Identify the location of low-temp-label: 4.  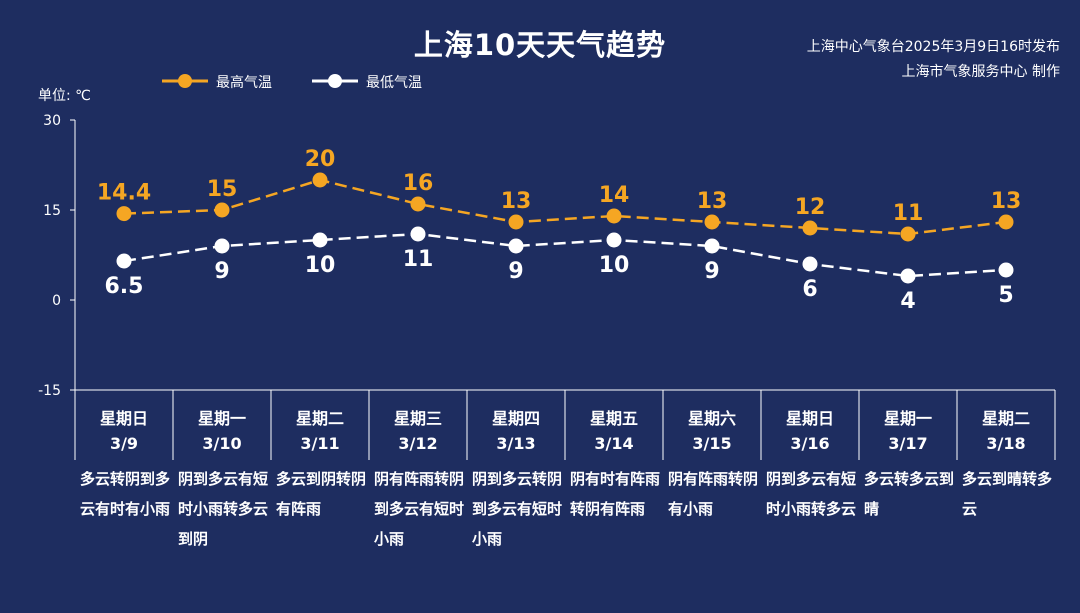
(907, 301).